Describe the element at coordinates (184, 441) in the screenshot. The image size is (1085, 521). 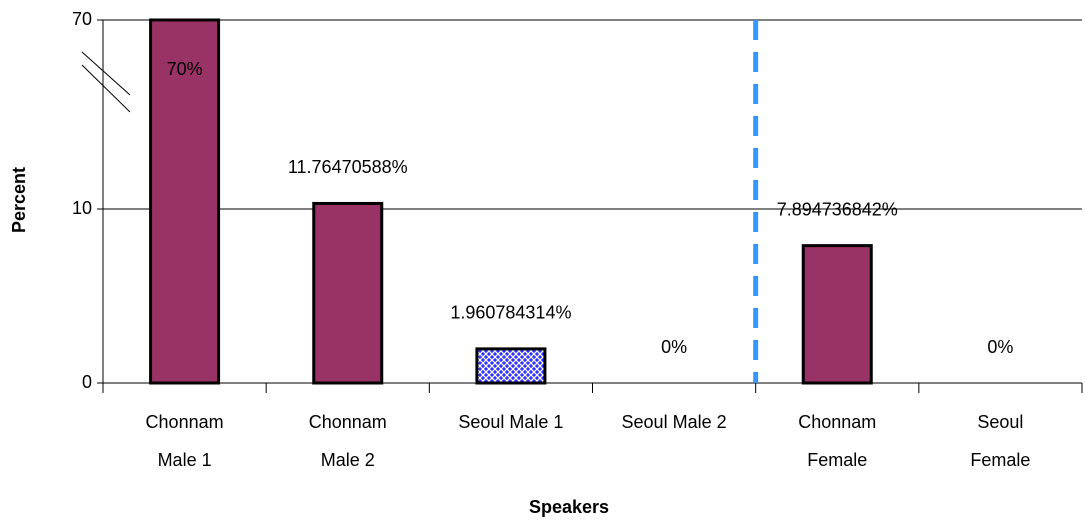
I see `x-tick-label: Chonnam Male 1` at that location.